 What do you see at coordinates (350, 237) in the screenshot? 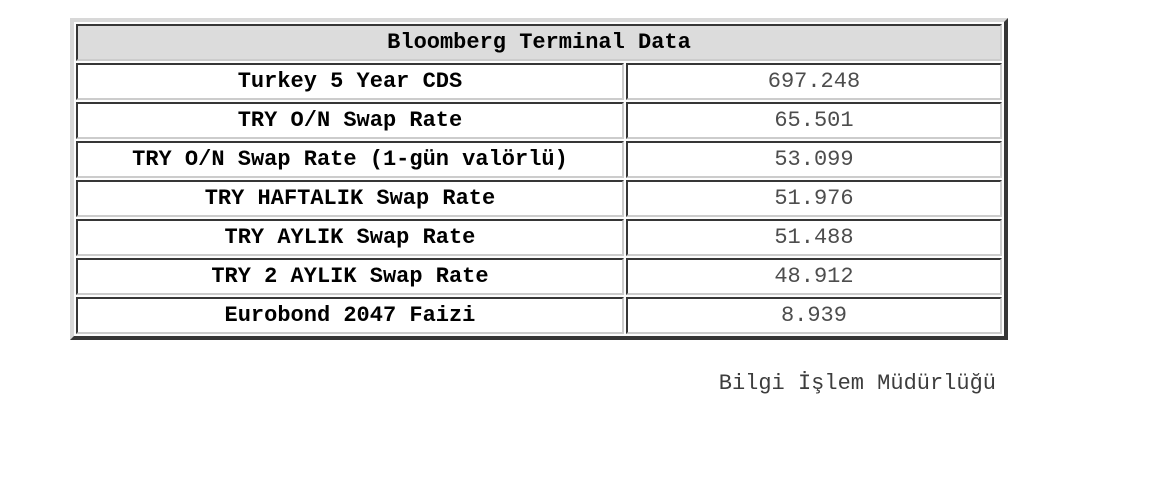
I see `metric-name-cell: TRY AYLIK Swap Rate` at bounding box center [350, 237].